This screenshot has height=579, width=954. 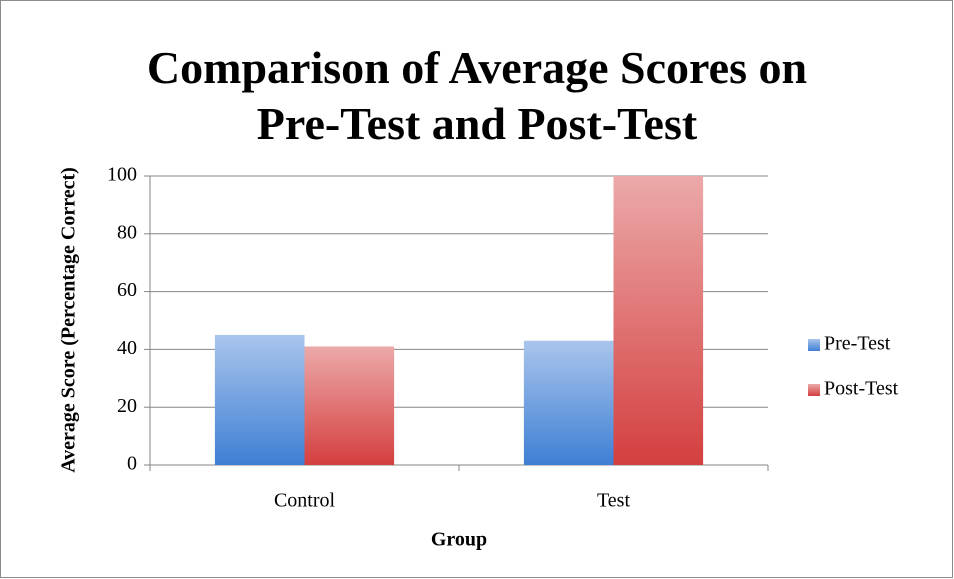 I want to click on y-axis-label: Average Score (Percentage Correct), so click(x=69, y=320).